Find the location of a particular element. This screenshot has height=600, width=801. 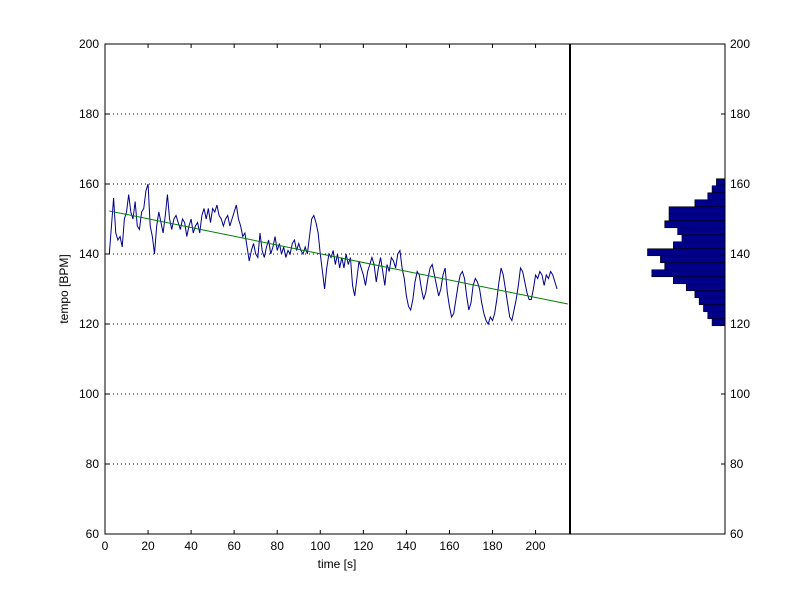

y-tick-label: 140 is located at coordinates (89, 254).